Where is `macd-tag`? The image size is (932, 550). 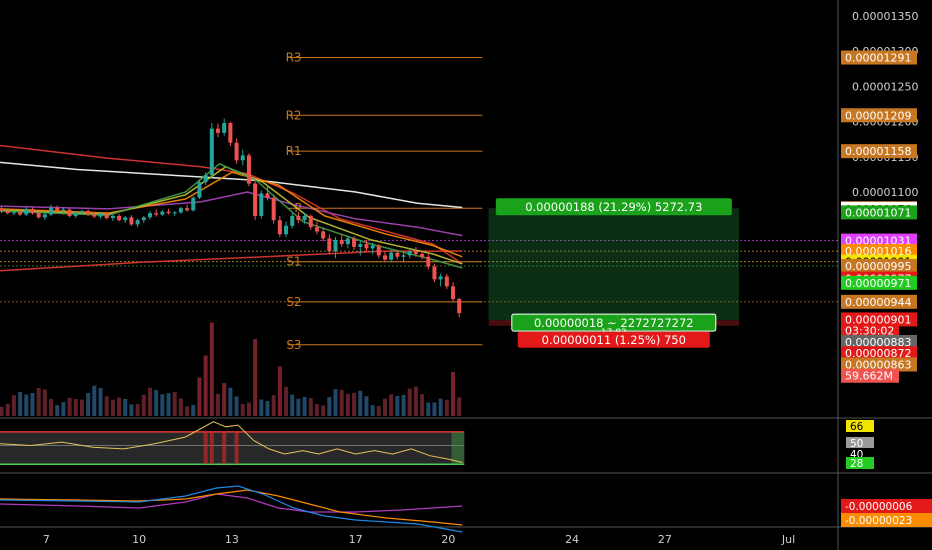 macd-tag is located at coordinates (886, 520).